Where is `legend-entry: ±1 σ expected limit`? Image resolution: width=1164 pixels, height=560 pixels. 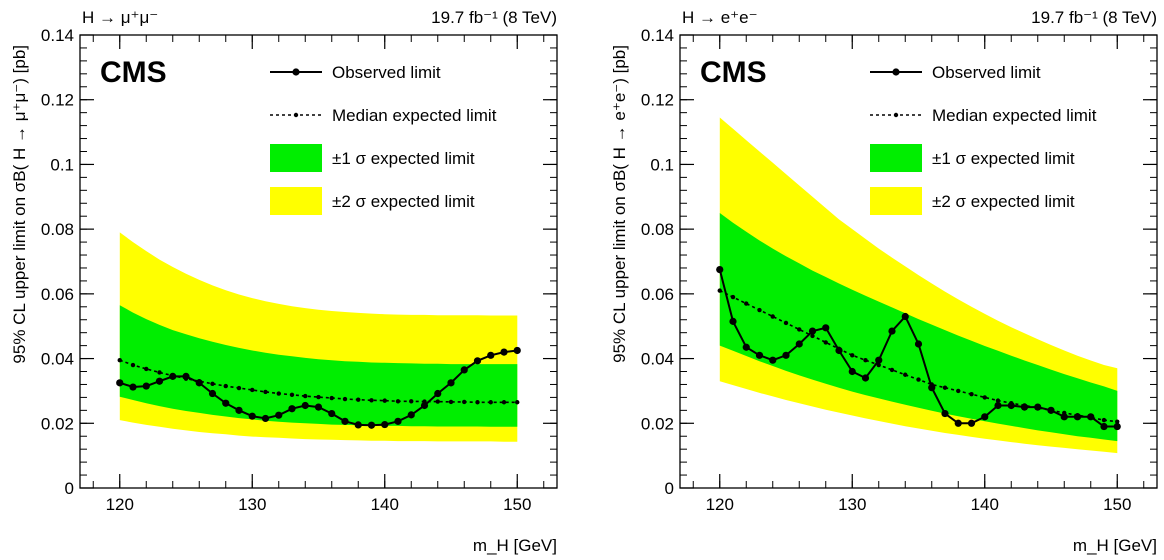
legend-entry: ±1 σ expected limit is located at coordinates (1003, 158).